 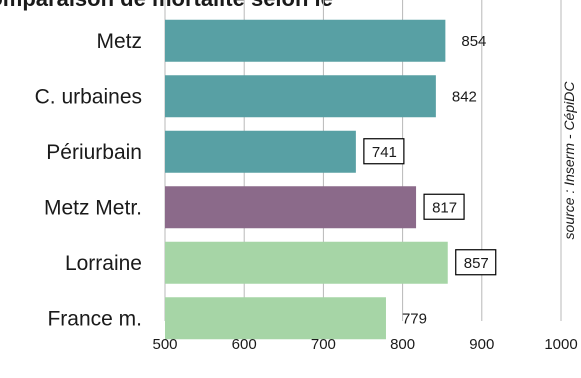 I want to click on category-label: Lorraine, so click(x=103, y=263).